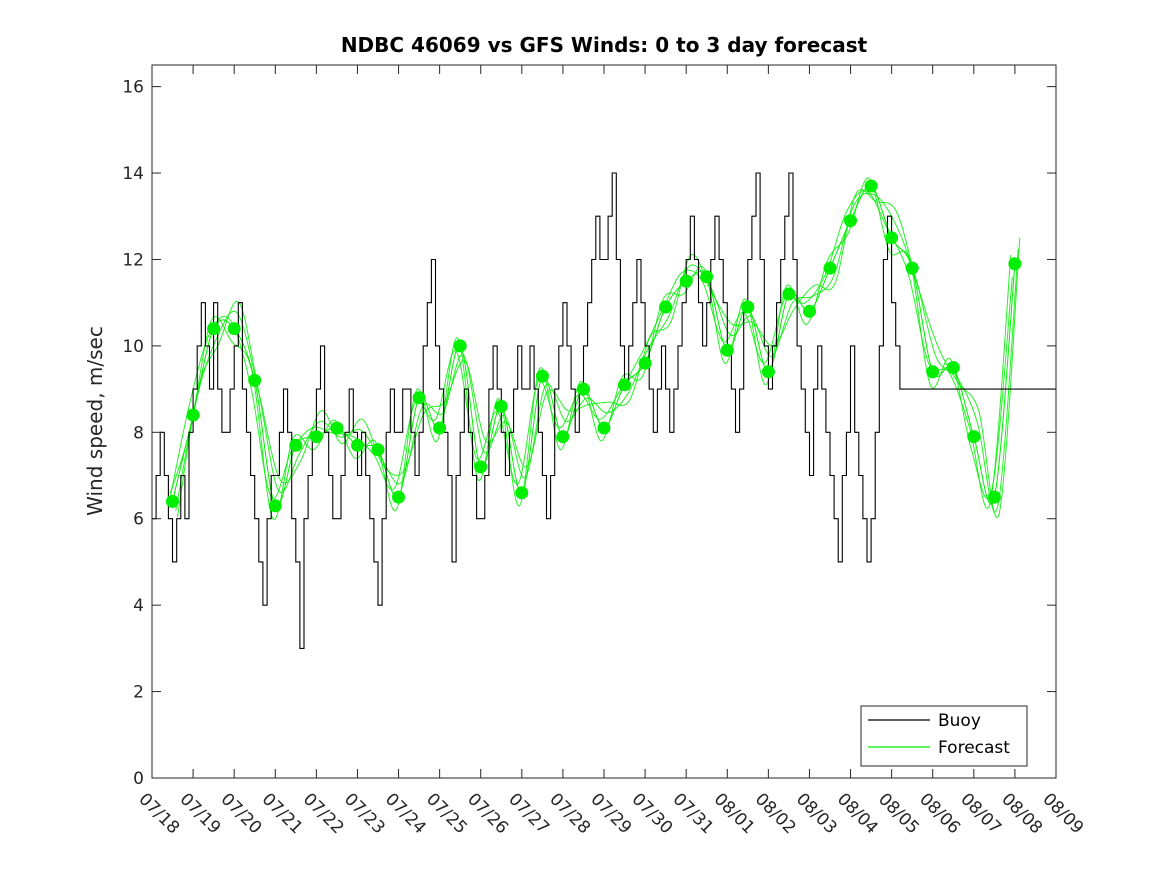 This screenshot has height=875, width=1167. Describe the element at coordinates (974, 748) in the screenshot. I see `legend-forecast-label: Forecast` at that location.